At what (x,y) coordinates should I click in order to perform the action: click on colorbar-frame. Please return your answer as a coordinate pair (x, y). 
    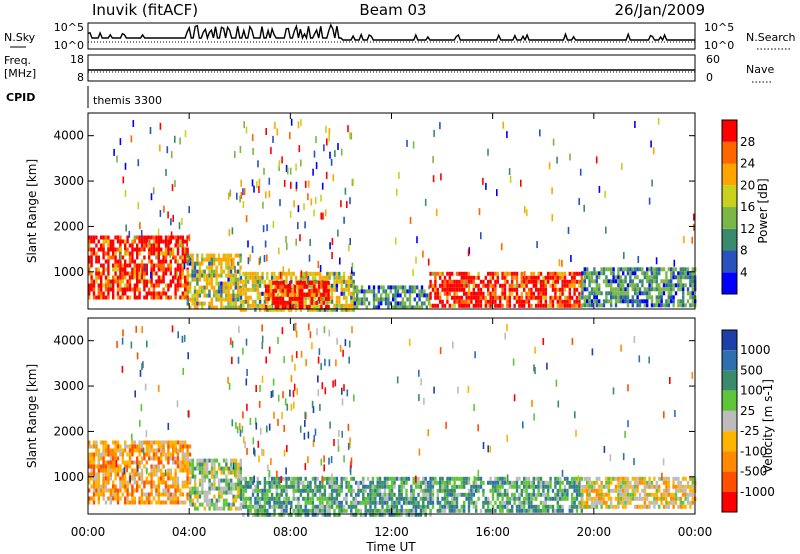
    Looking at the image, I should click on (729, 207).